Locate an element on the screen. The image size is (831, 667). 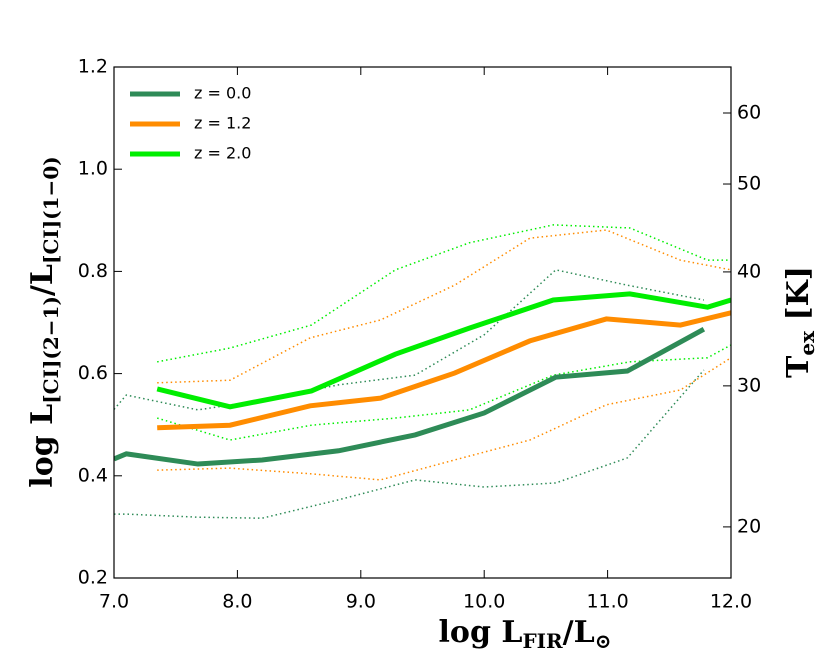
y2-tick-label: 50 is located at coordinates (749, 184).